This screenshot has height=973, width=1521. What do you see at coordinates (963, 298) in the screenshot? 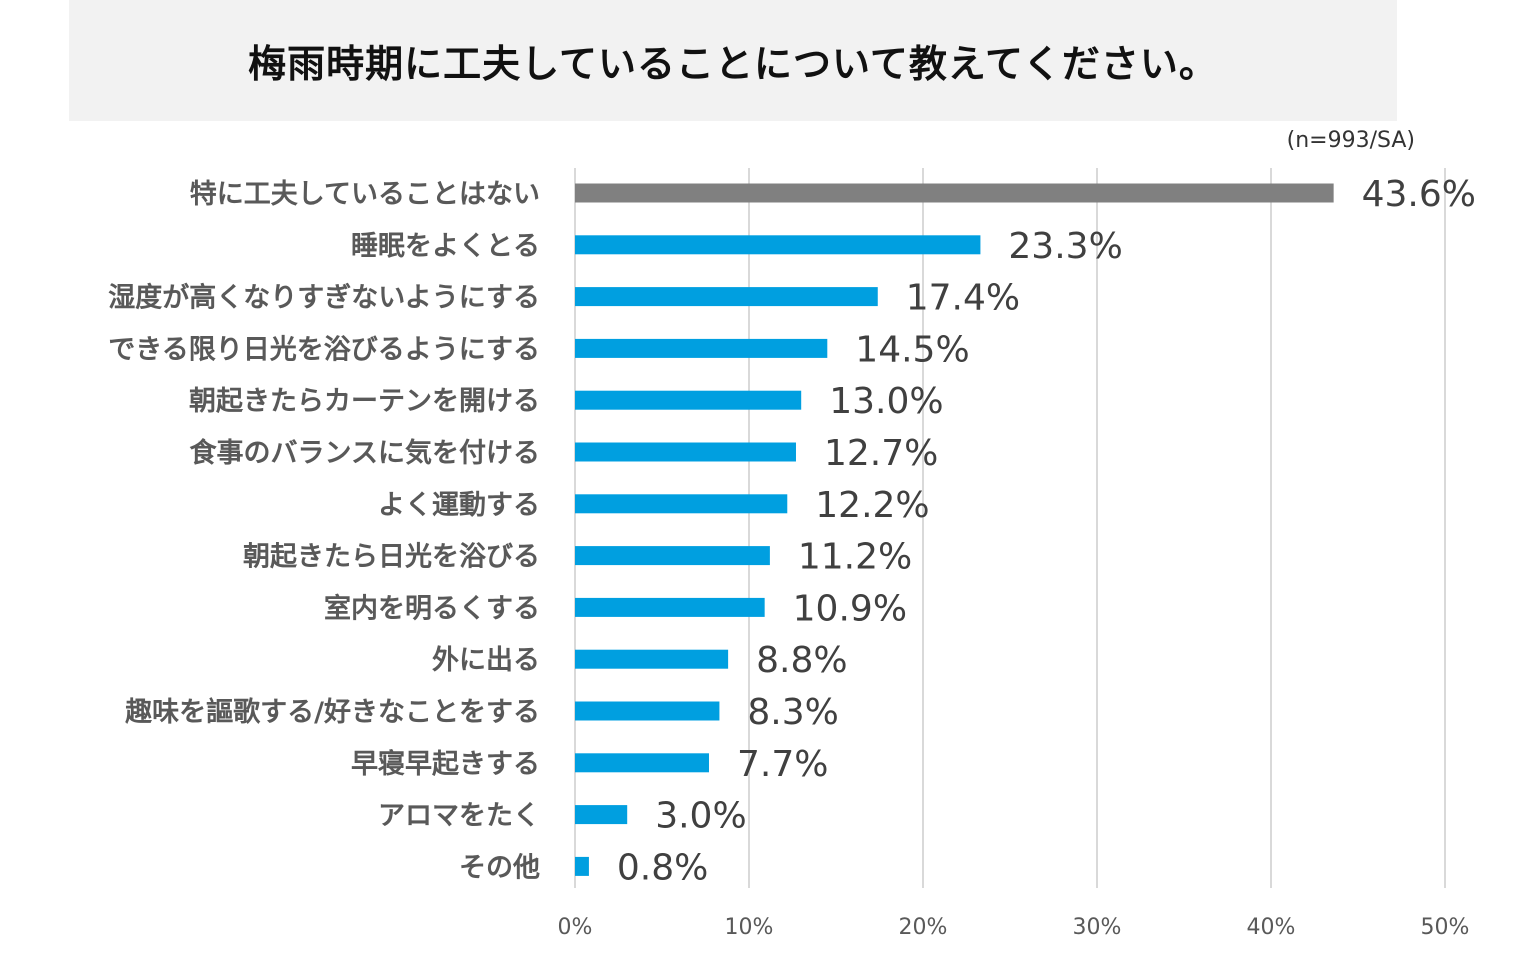
I see `value-label: 17.4%` at bounding box center [963, 298].